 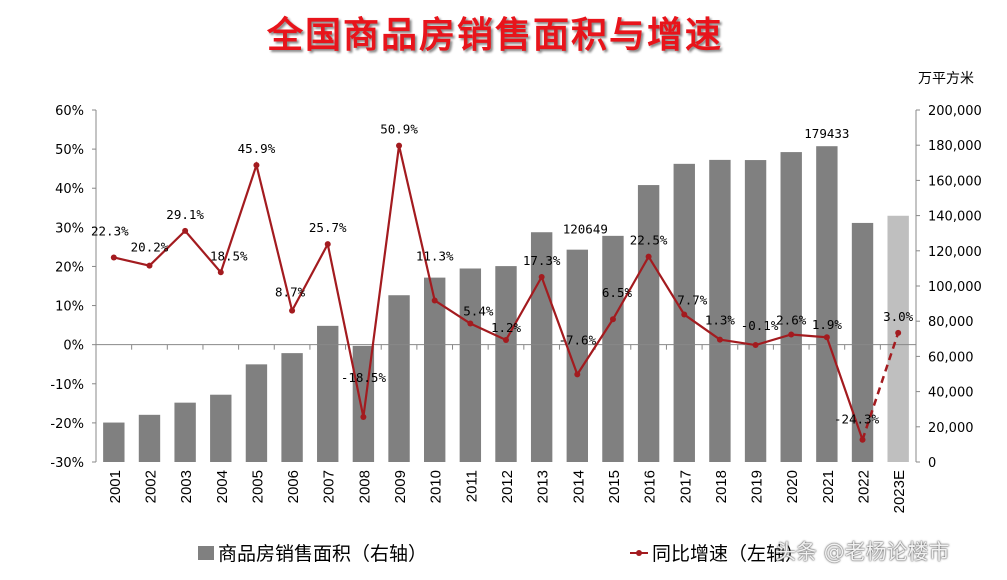 I want to click on growth-data-label: 18.5%, so click(x=229, y=255).